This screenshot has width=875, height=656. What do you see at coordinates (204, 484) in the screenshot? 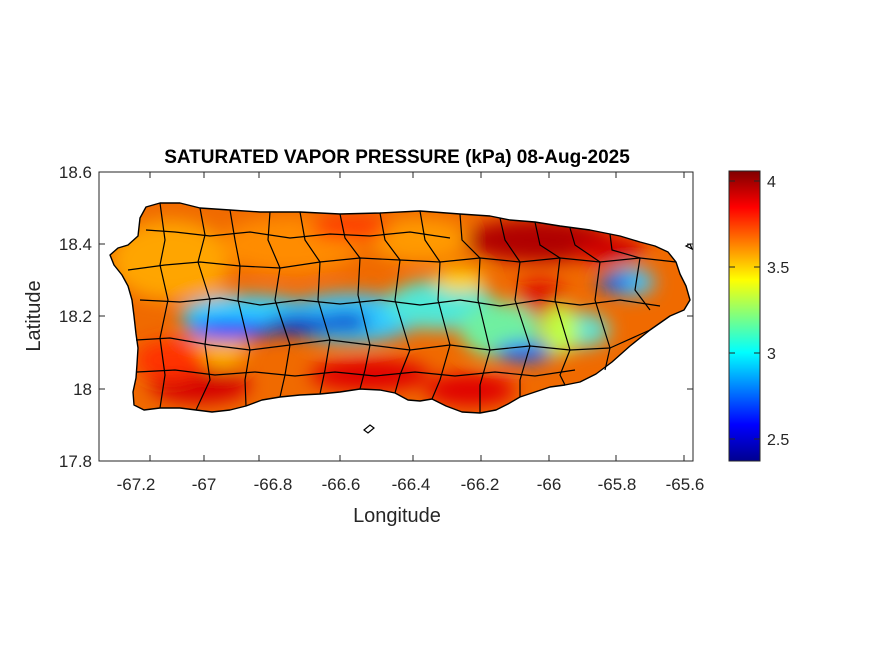
I see `x-tick-label: -67` at bounding box center [204, 484].